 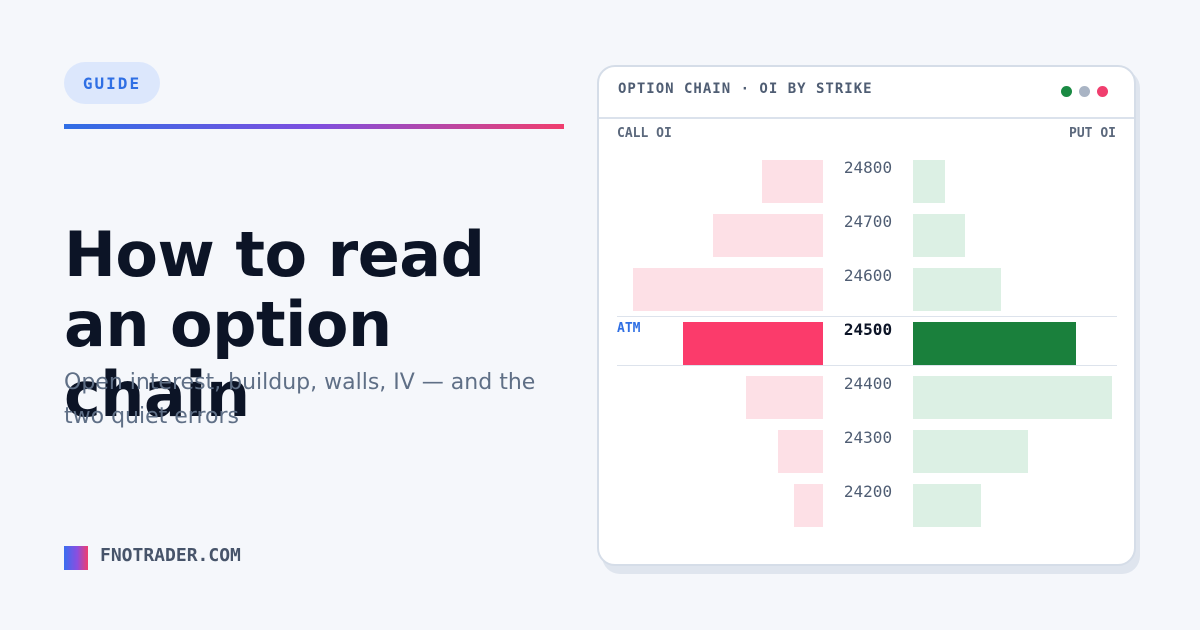 What do you see at coordinates (867, 365) in the screenshot?
I see `atm-bottom-divider` at bounding box center [867, 365].